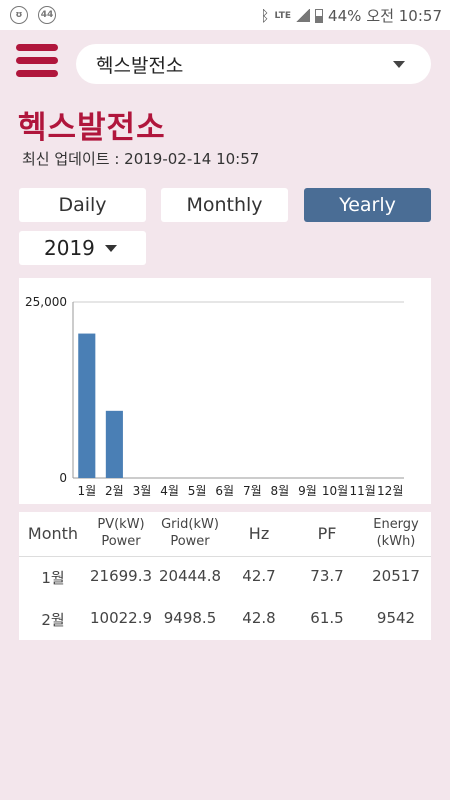 This screenshot has width=450, height=800. I want to click on col-header-grid-power: Grid(kW) Power, so click(190, 533).